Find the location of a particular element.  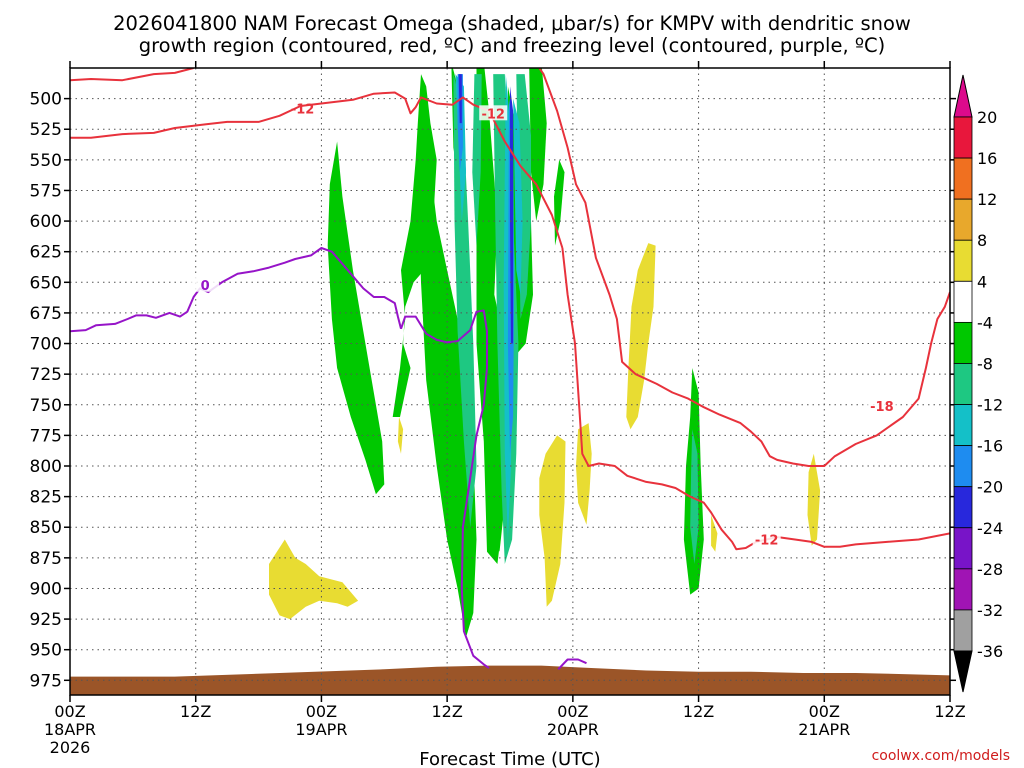

dgz-contour-label-0: -12 is located at coordinates (303, 109).